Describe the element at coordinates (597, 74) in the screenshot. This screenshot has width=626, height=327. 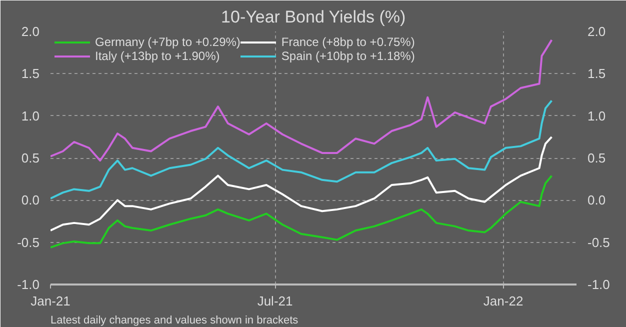
I see `y2-tick-label: 1.5` at that location.